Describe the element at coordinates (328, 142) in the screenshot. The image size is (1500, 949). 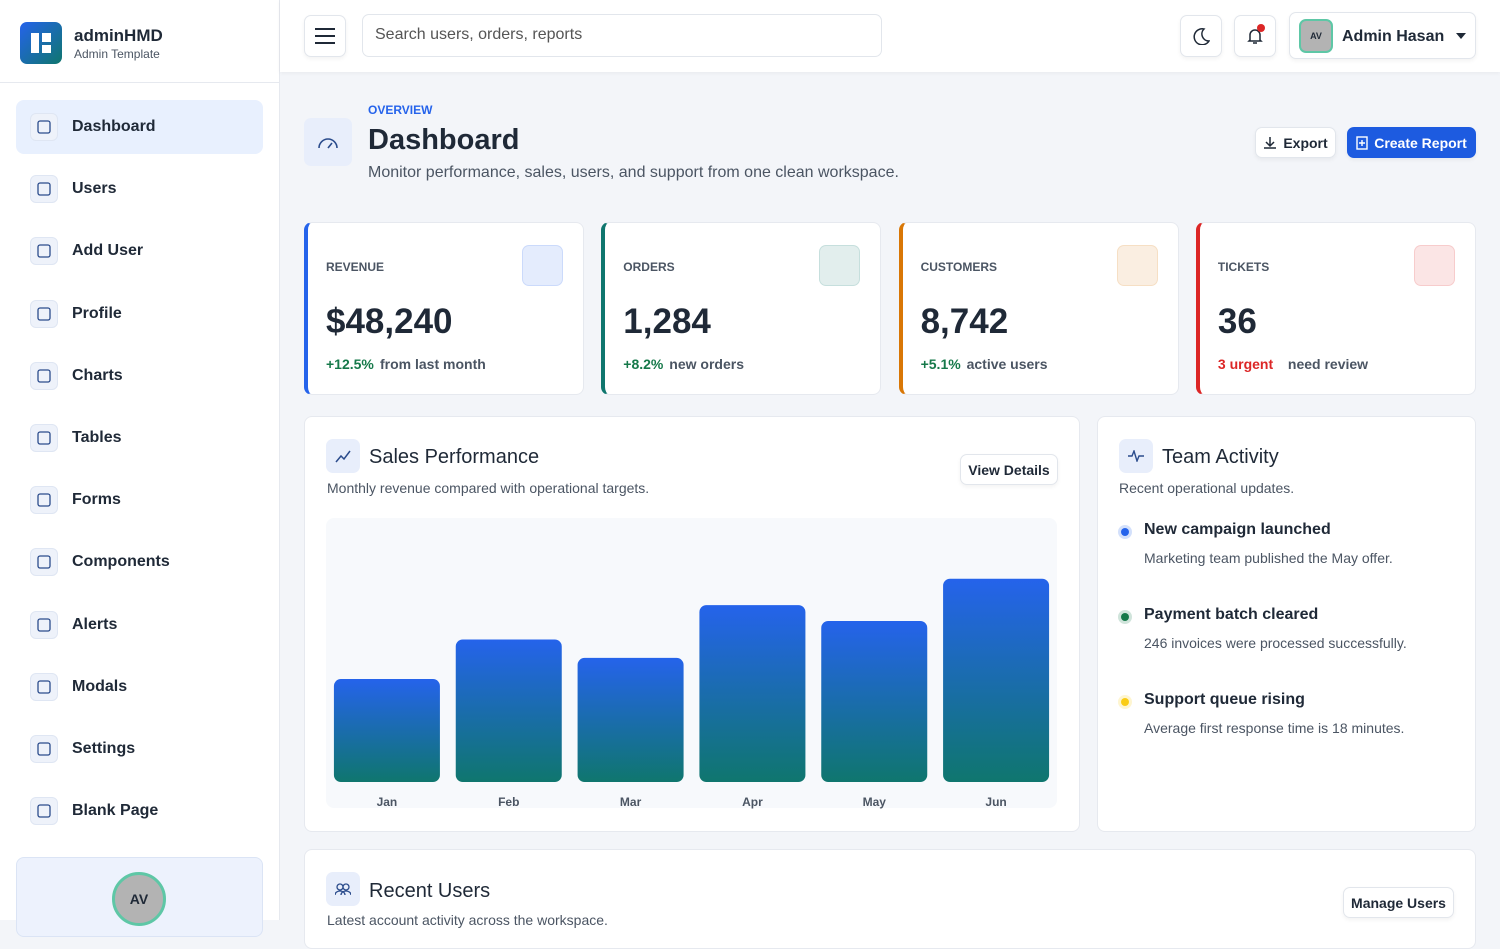
I see `header-icon` at that location.